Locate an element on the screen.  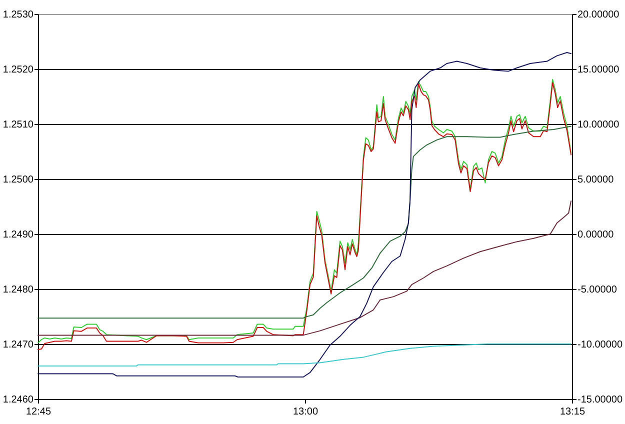
y2-tick-label: -15.00000 is located at coordinates (600, 400).